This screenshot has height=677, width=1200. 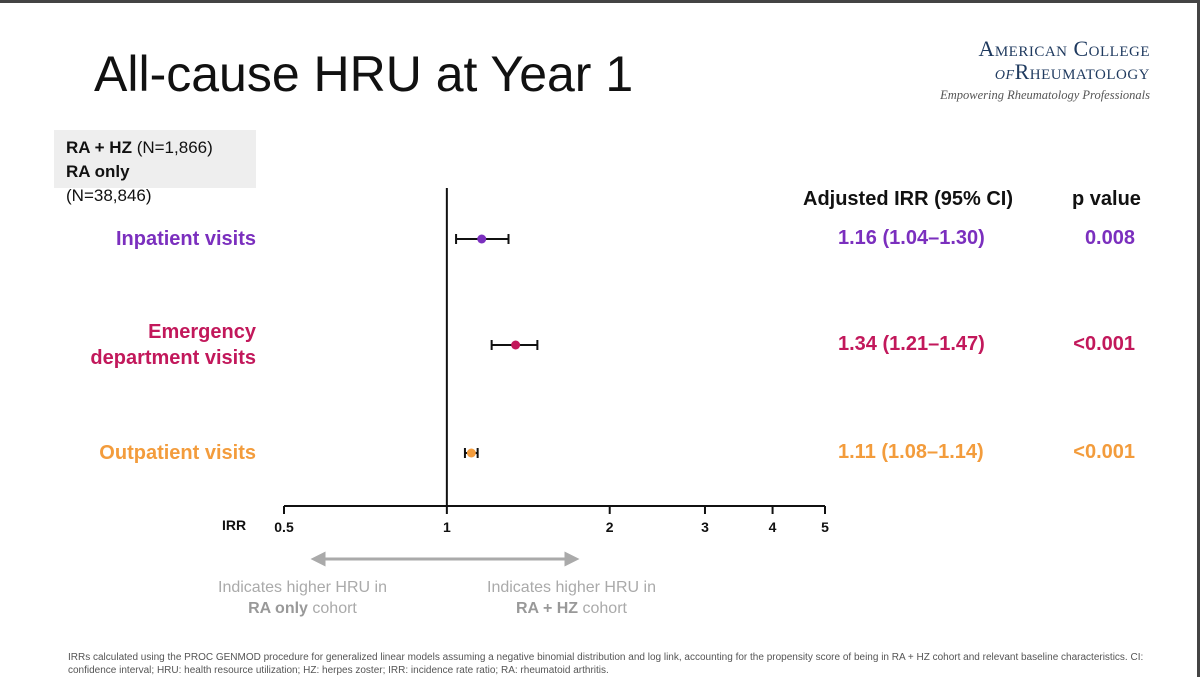 What do you see at coordinates (1064, 48) in the screenshot?
I see `logo-line-1: American College` at bounding box center [1064, 48].